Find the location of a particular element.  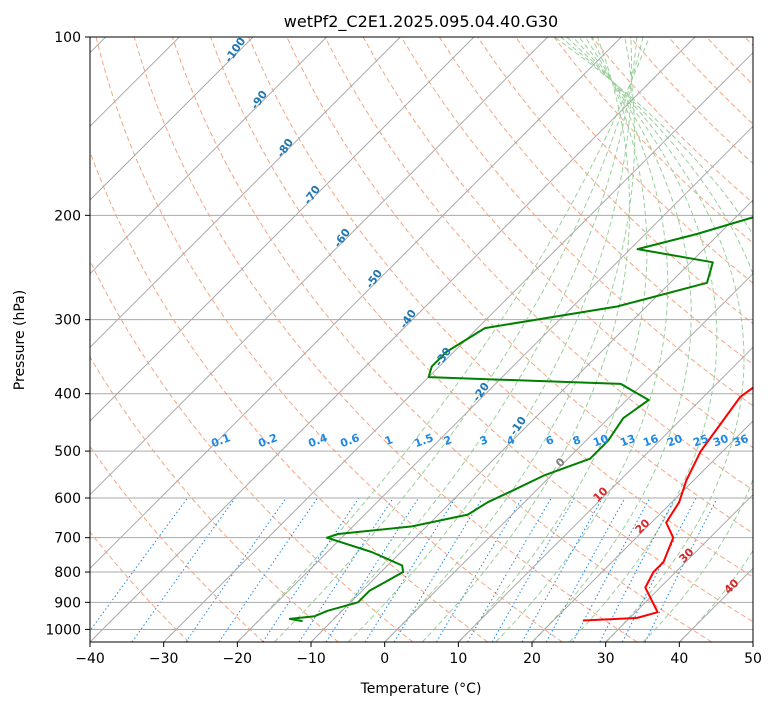

x-tick-label: 50 is located at coordinates (753, 659).